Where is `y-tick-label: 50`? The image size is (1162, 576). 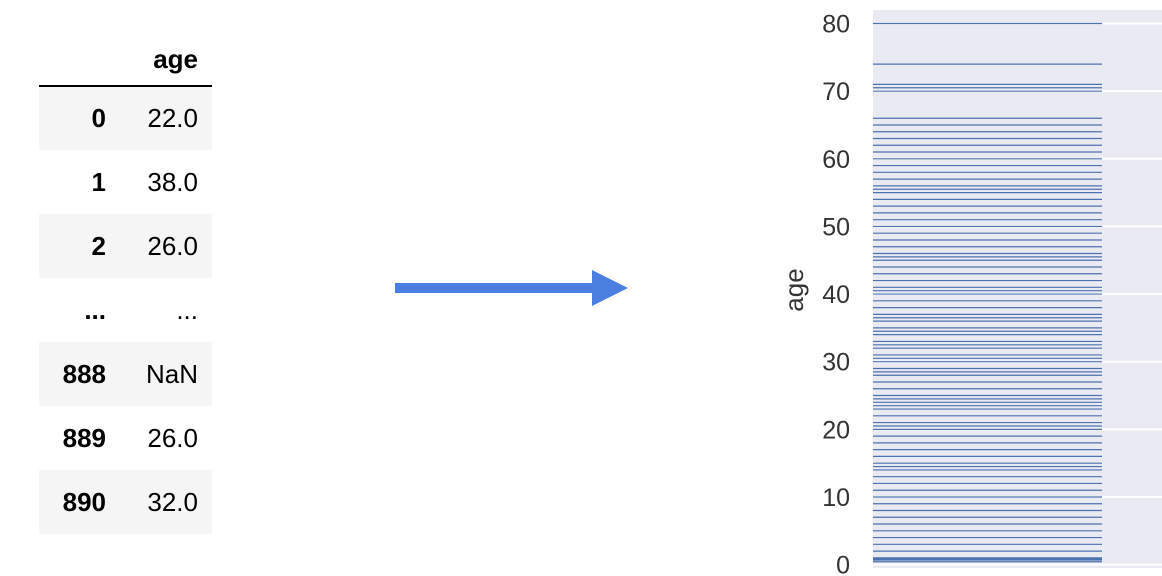 y-tick-label: 50 is located at coordinates (836, 227).